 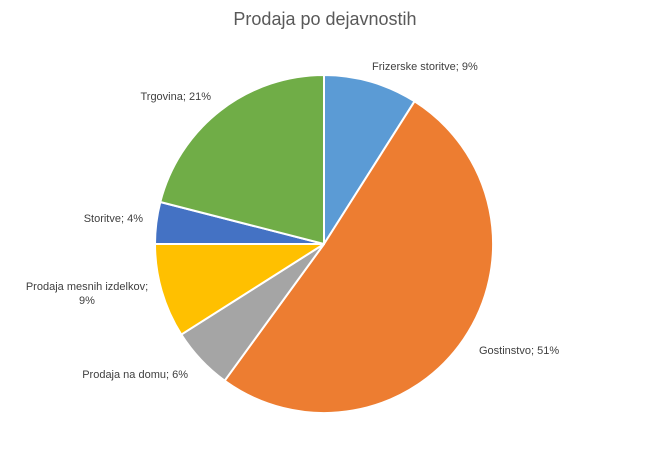 What do you see at coordinates (175, 97) in the screenshot?
I see `data-label-trgovina: Trgovina; 21%` at bounding box center [175, 97].